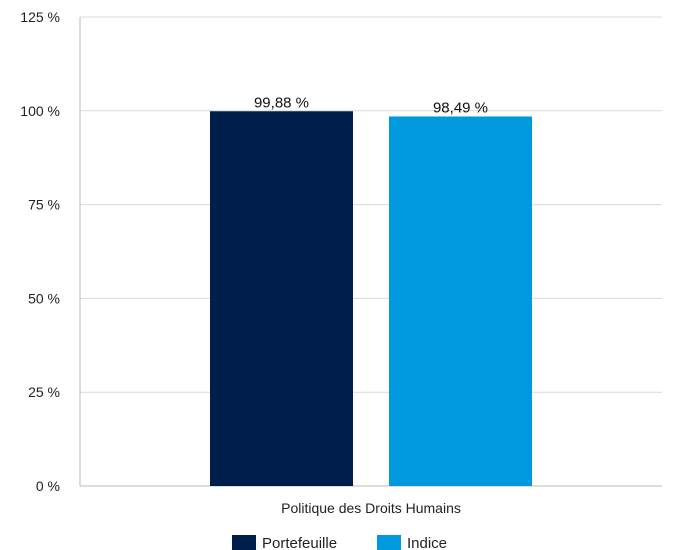 This screenshot has width=676, height=550. I want to click on y-tick-label: 25 %, so click(44, 392).